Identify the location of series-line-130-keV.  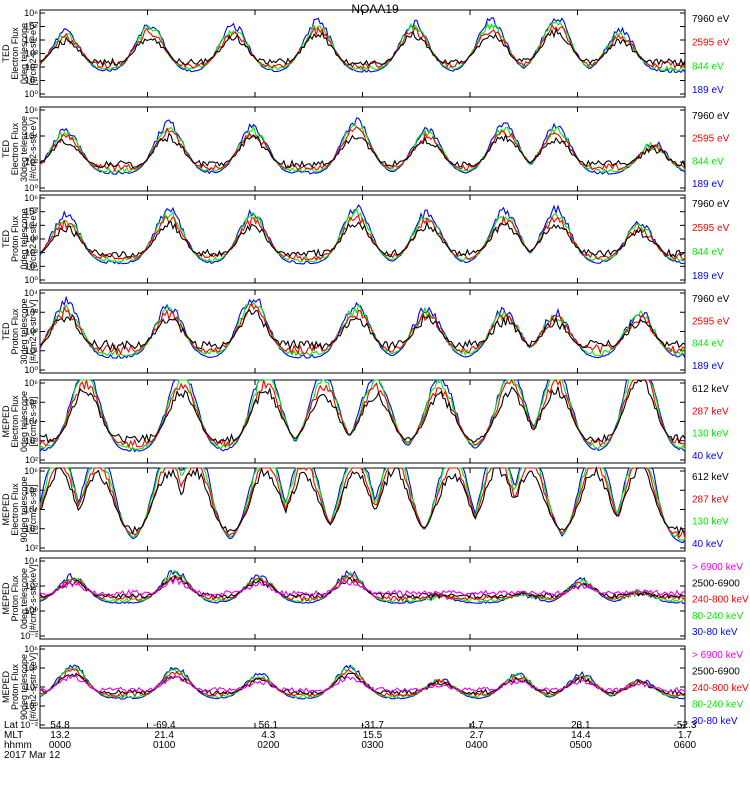
(362, 414).